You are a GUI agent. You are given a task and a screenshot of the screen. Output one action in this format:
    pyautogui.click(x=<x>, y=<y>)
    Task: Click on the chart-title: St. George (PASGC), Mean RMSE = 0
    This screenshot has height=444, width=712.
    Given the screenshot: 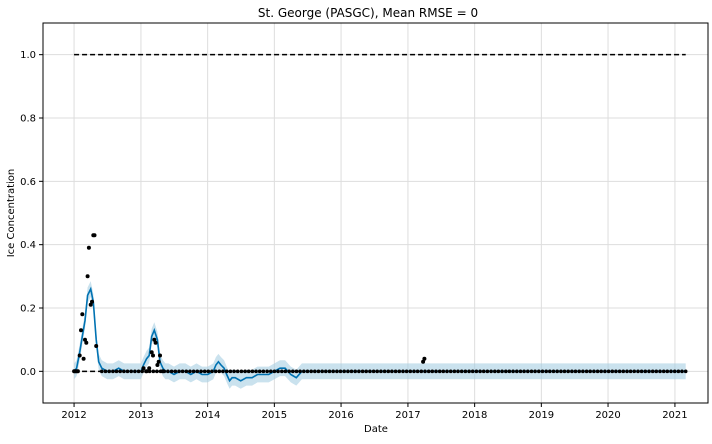 What is the action you would take?
    pyautogui.click(x=368, y=13)
    